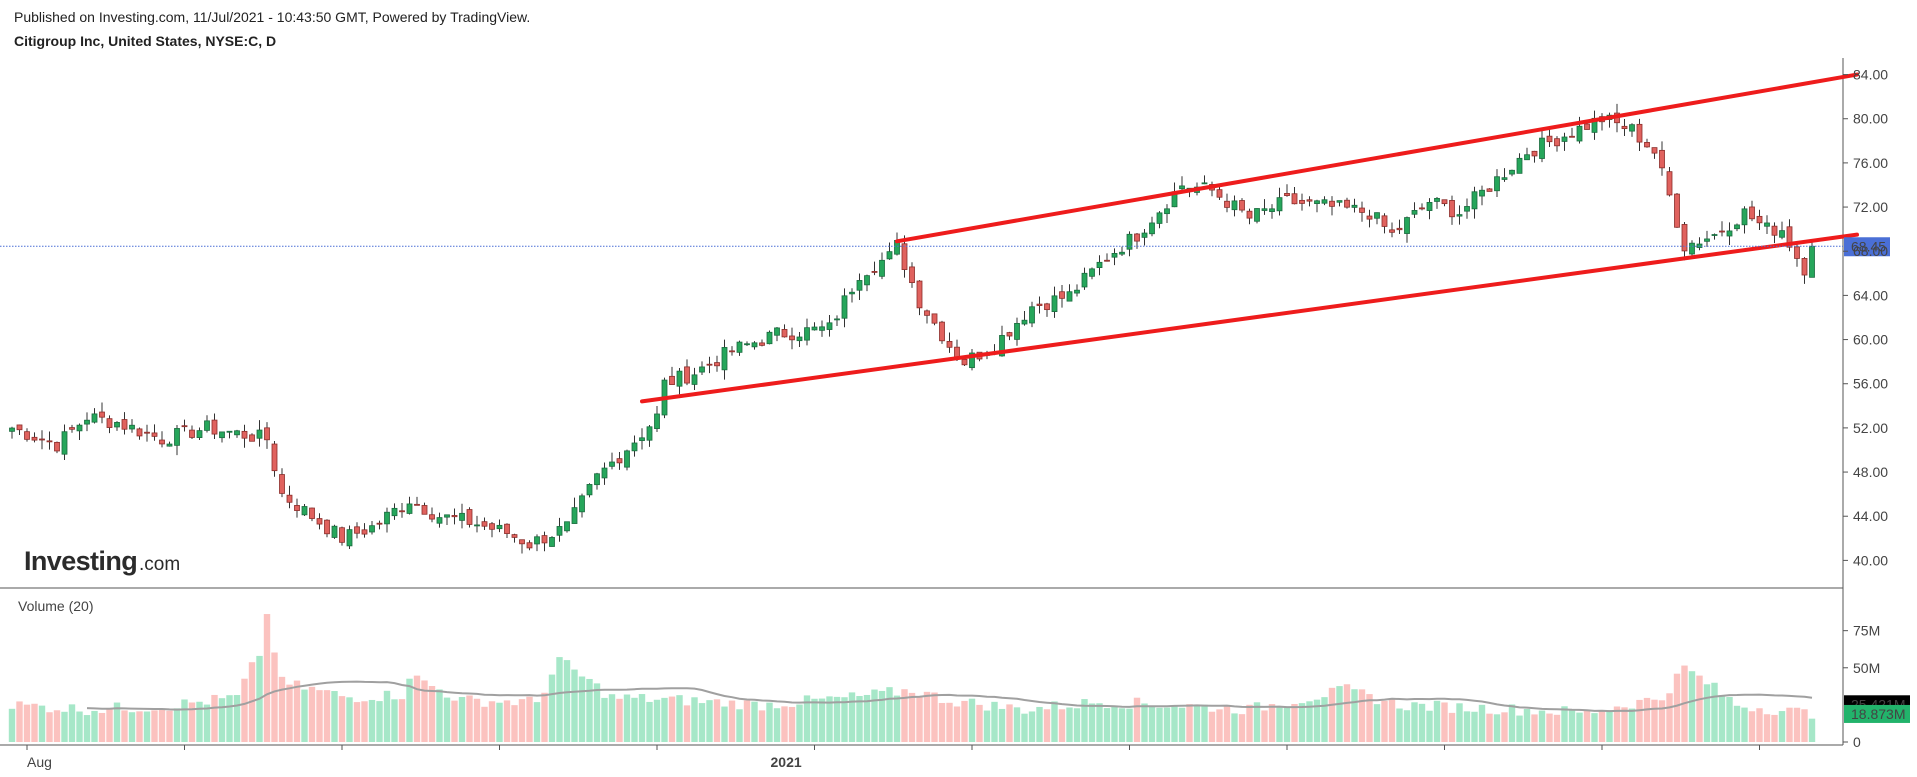  What do you see at coordinates (1249, 318) in the screenshot?
I see `lower-channel-trendline` at bounding box center [1249, 318].